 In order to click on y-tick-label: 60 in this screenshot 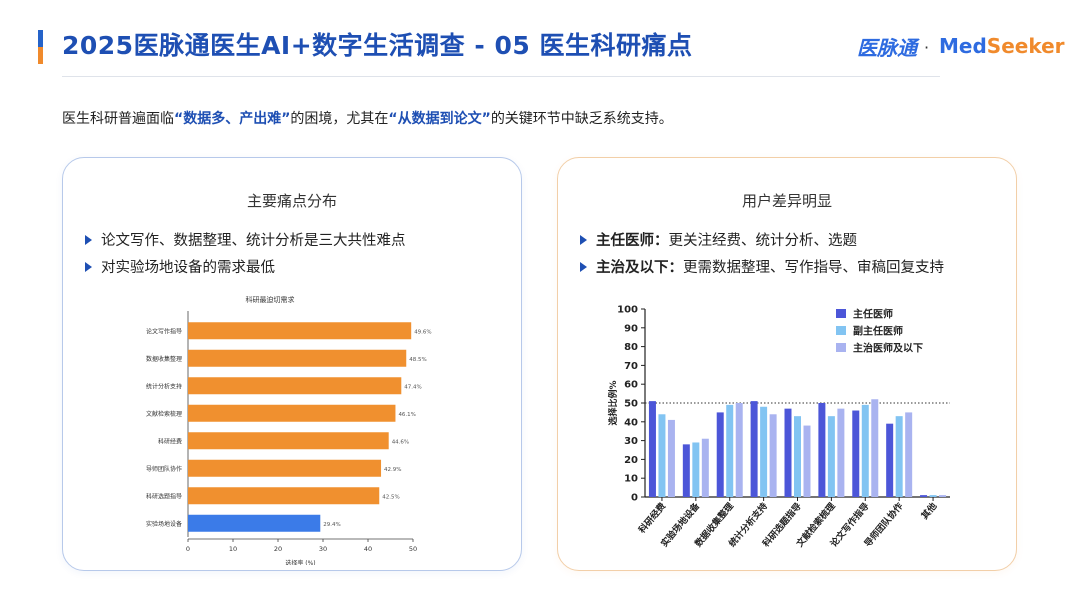, I will do `click(631, 385)`.